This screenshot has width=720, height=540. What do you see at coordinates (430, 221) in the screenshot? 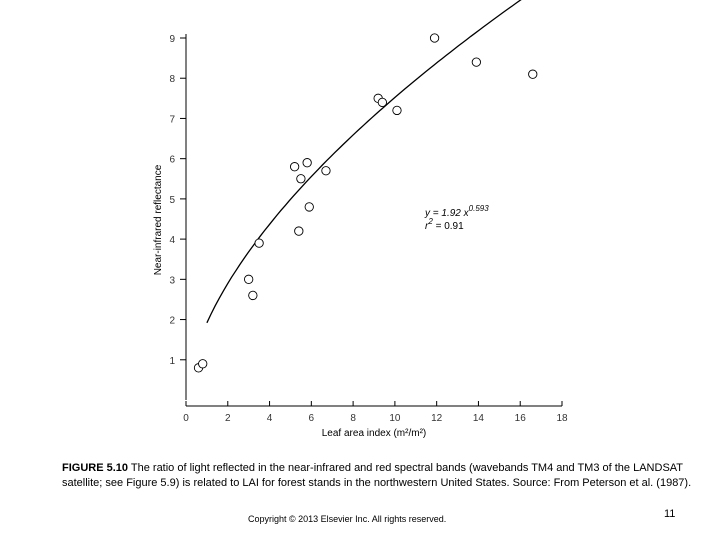
I see `fit-r2-sup: 2` at bounding box center [430, 221].